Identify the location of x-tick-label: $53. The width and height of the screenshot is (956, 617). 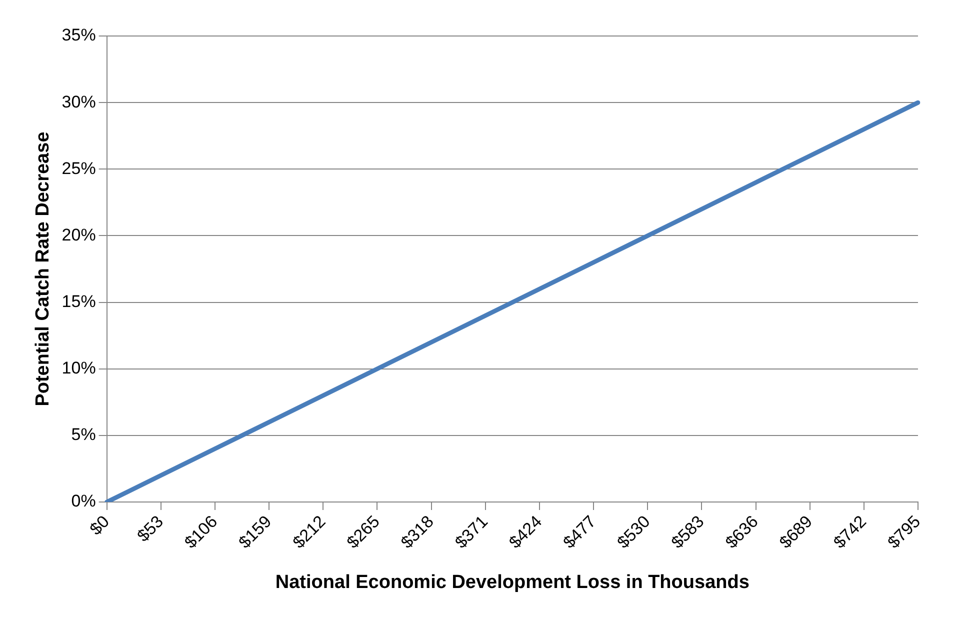
(151, 529).